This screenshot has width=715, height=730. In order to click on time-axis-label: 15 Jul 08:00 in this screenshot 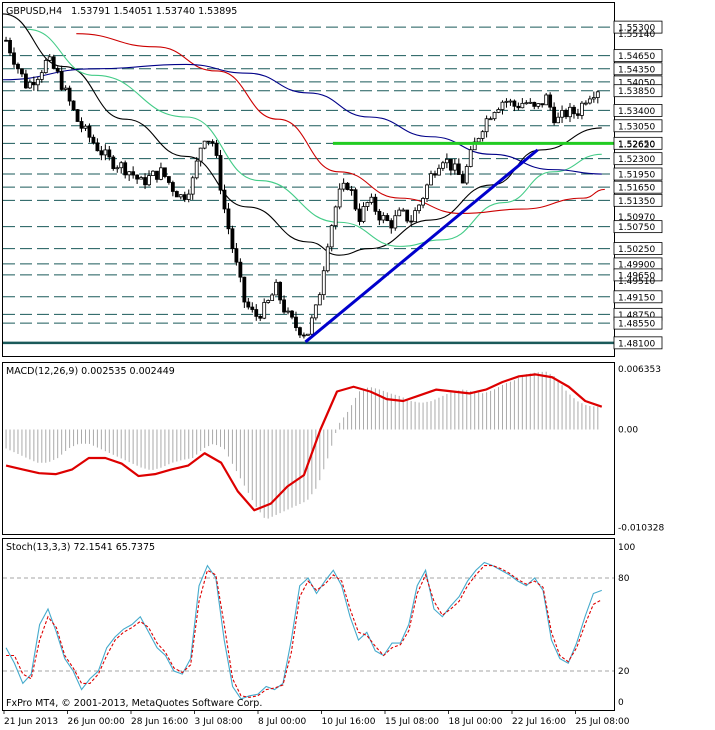, I will do `click(412, 722)`.